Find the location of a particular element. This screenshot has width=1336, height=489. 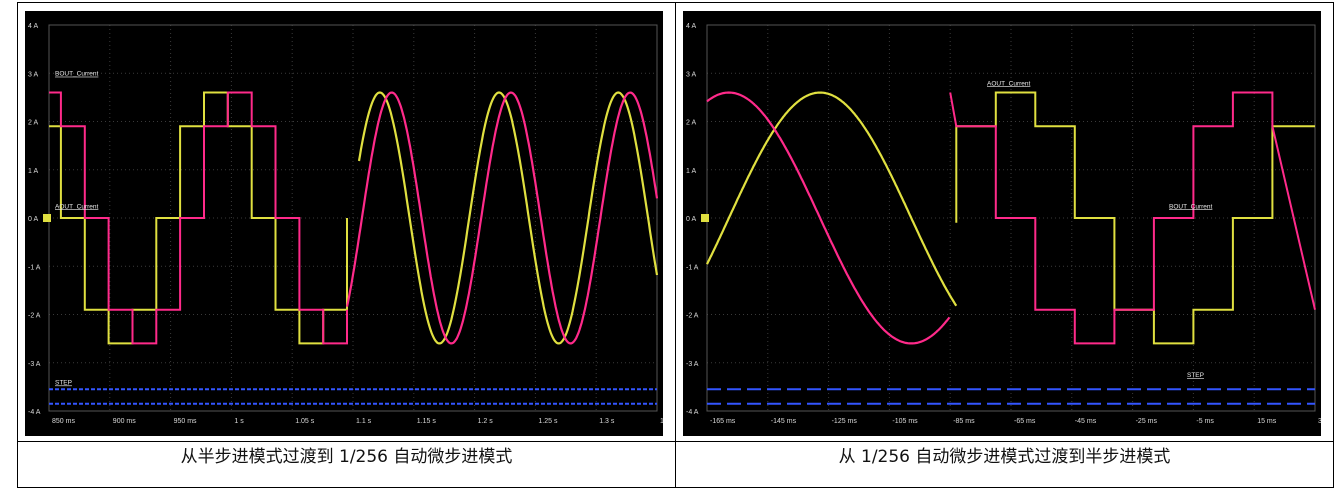

x-tick-label: -5 ms is located at coordinates (1205, 421).